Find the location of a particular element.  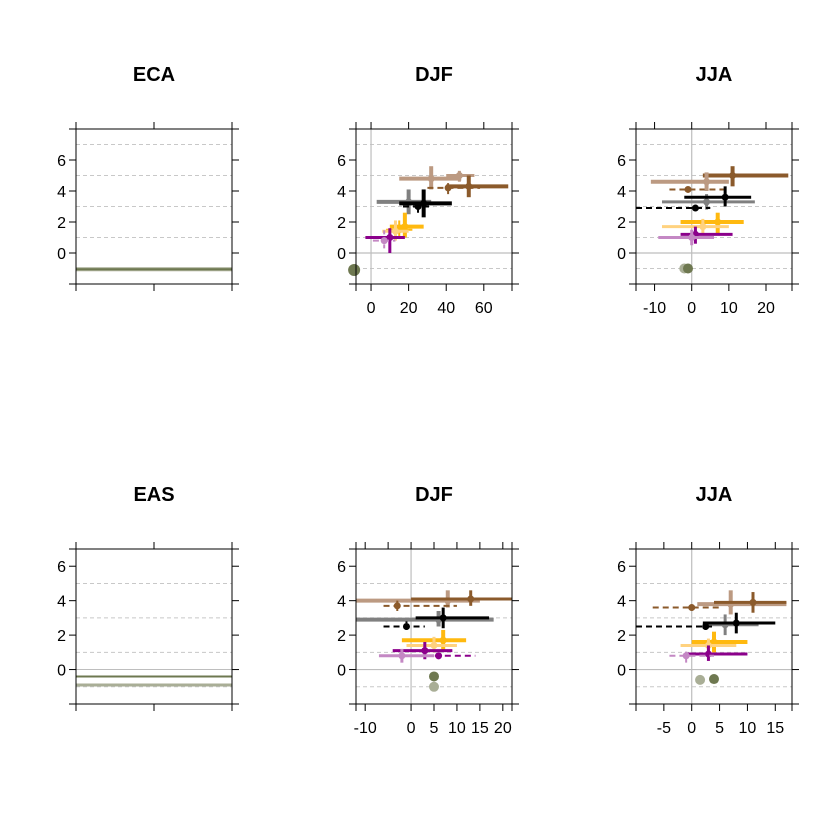

chart-panel-ECA-ref: ECA 0 2 4 6 is located at coordinates (148, 177).